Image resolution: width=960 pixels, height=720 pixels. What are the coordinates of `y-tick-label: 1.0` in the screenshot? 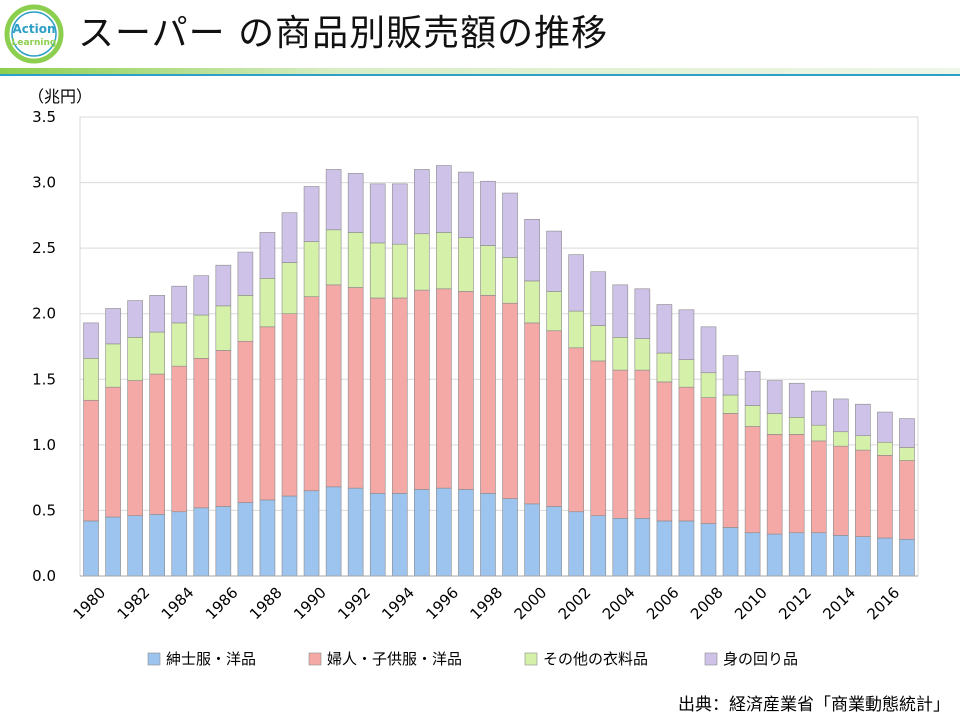 It's located at (44, 445).